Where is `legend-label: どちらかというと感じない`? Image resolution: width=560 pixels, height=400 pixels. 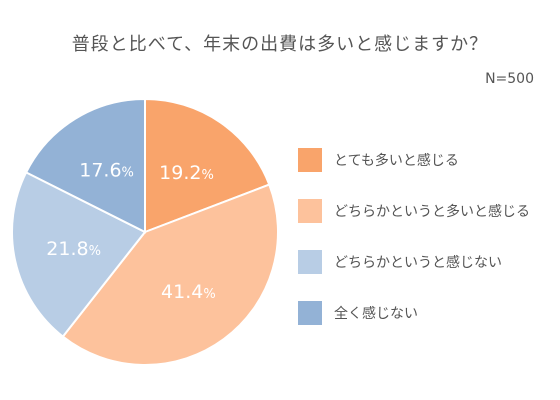
legend-label: どちらかというと感じない is located at coordinates (418, 263).